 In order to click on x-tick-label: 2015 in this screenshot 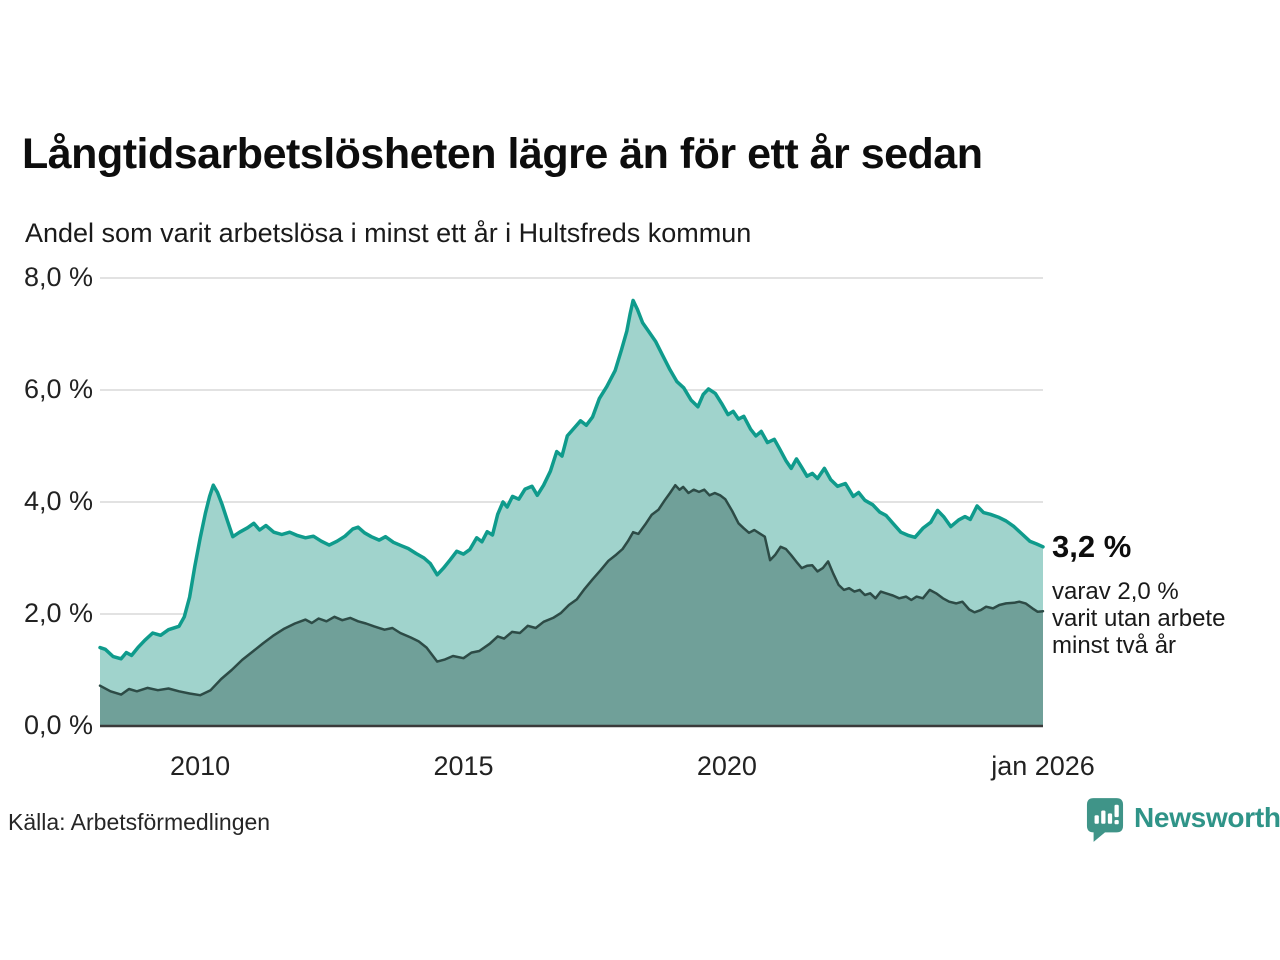, I will do `click(463, 766)`.